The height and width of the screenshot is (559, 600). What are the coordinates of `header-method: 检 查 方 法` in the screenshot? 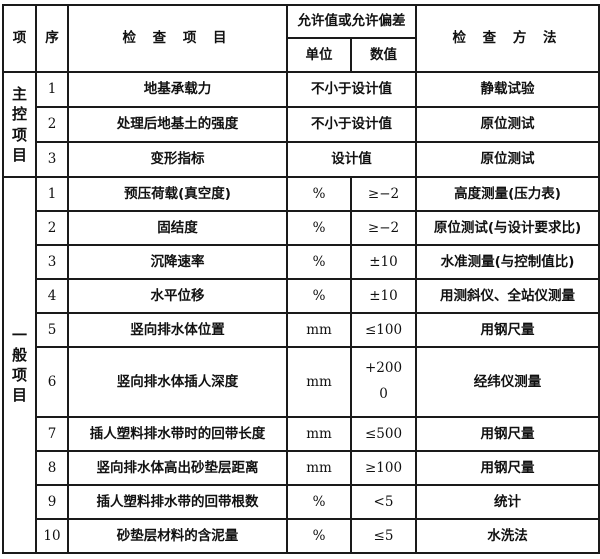 It's located at (507, 38).